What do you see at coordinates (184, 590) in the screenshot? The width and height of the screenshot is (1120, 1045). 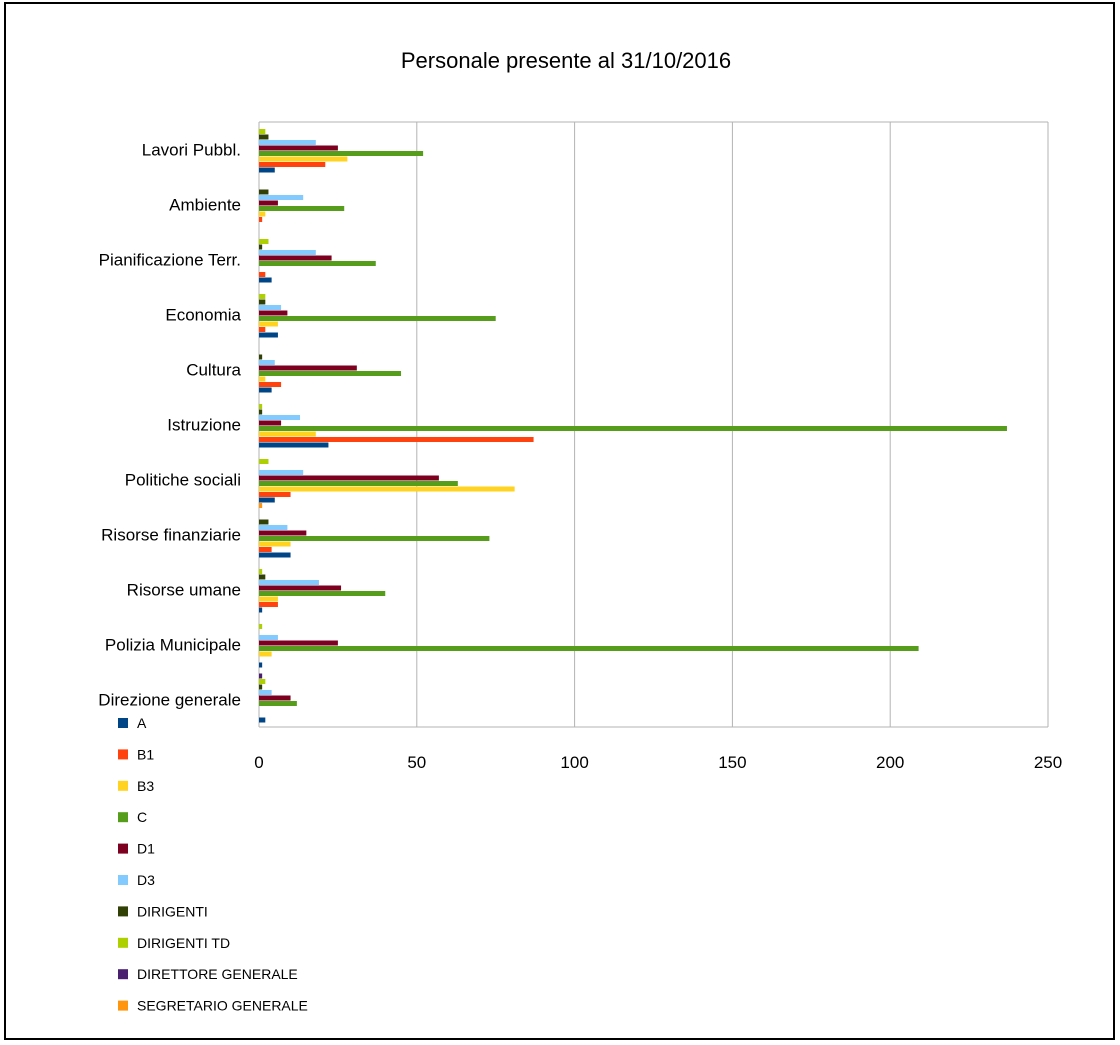 I see `category-label: Risorse umane` at bounding box center [184, 590].